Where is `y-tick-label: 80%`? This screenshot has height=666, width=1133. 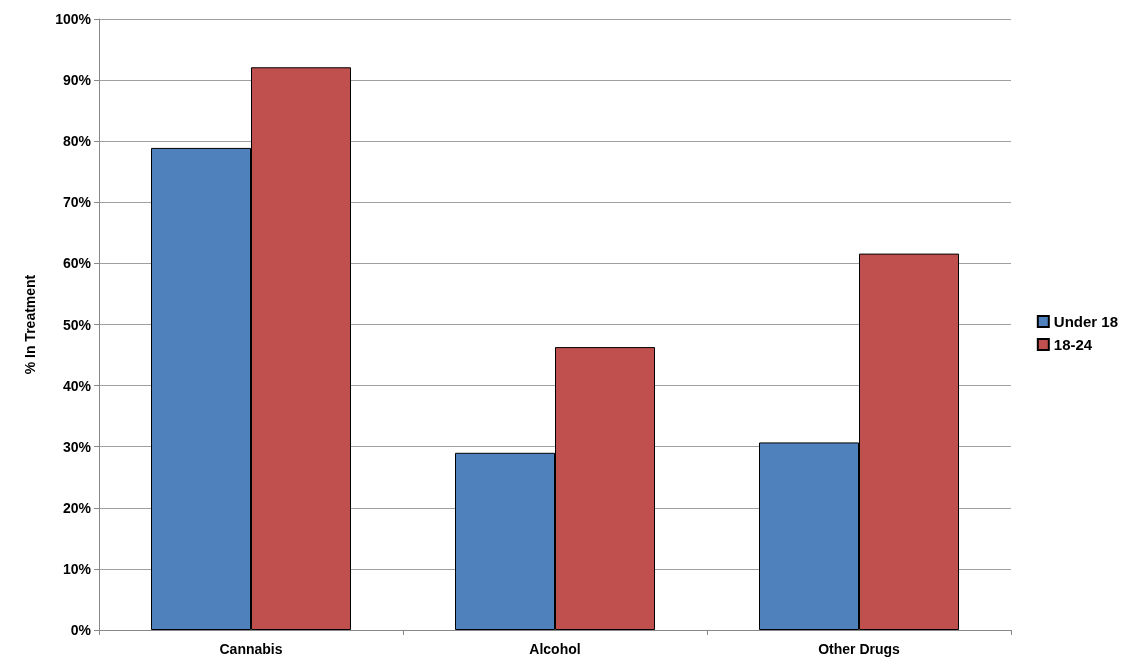 y-tick-label: 80% is located at coordinates (77, 141).